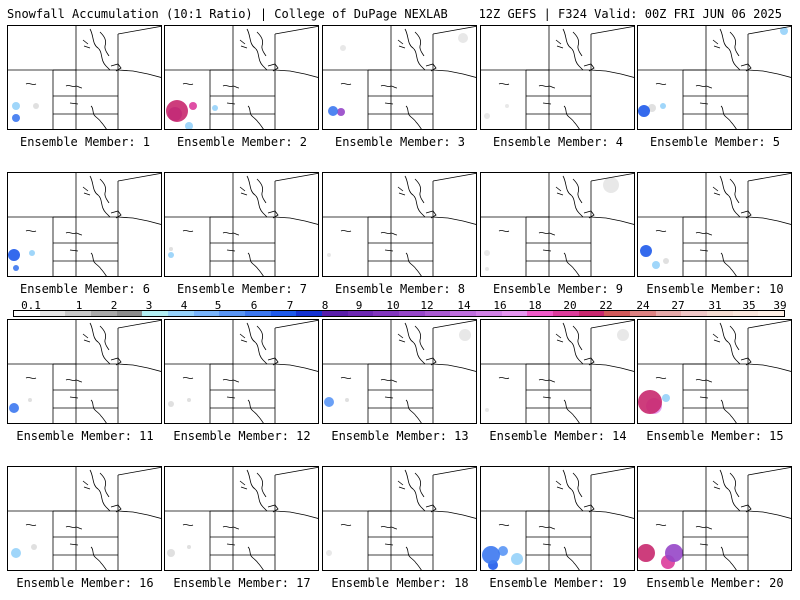 The height and width of the screenshot is (600, 800). Describe the element at coordinates (749, 305) in the screenshot. I see `legend-tick-label: 35` at that location.